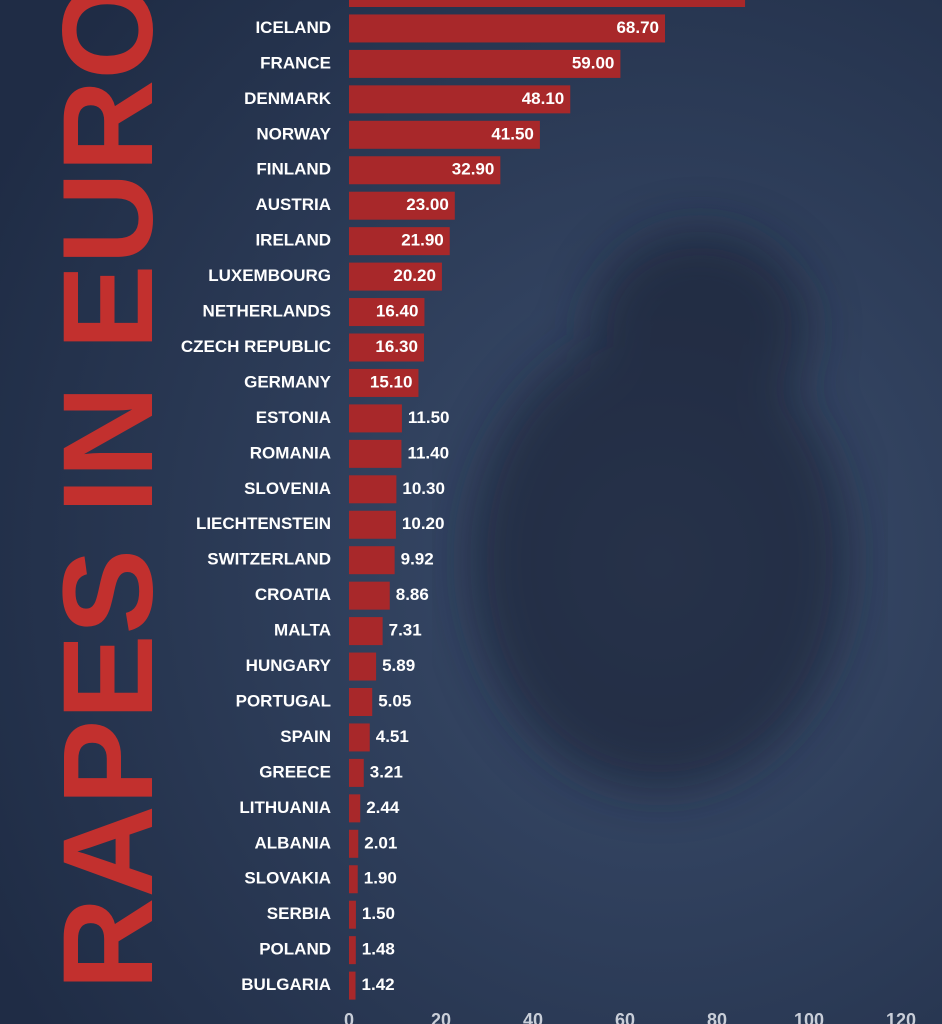 This screenshot has height=1024, width=942. Describe the element at coordinates (269, 559) in the screenshot. I see `category-label: SWITZERLAND` at that location.